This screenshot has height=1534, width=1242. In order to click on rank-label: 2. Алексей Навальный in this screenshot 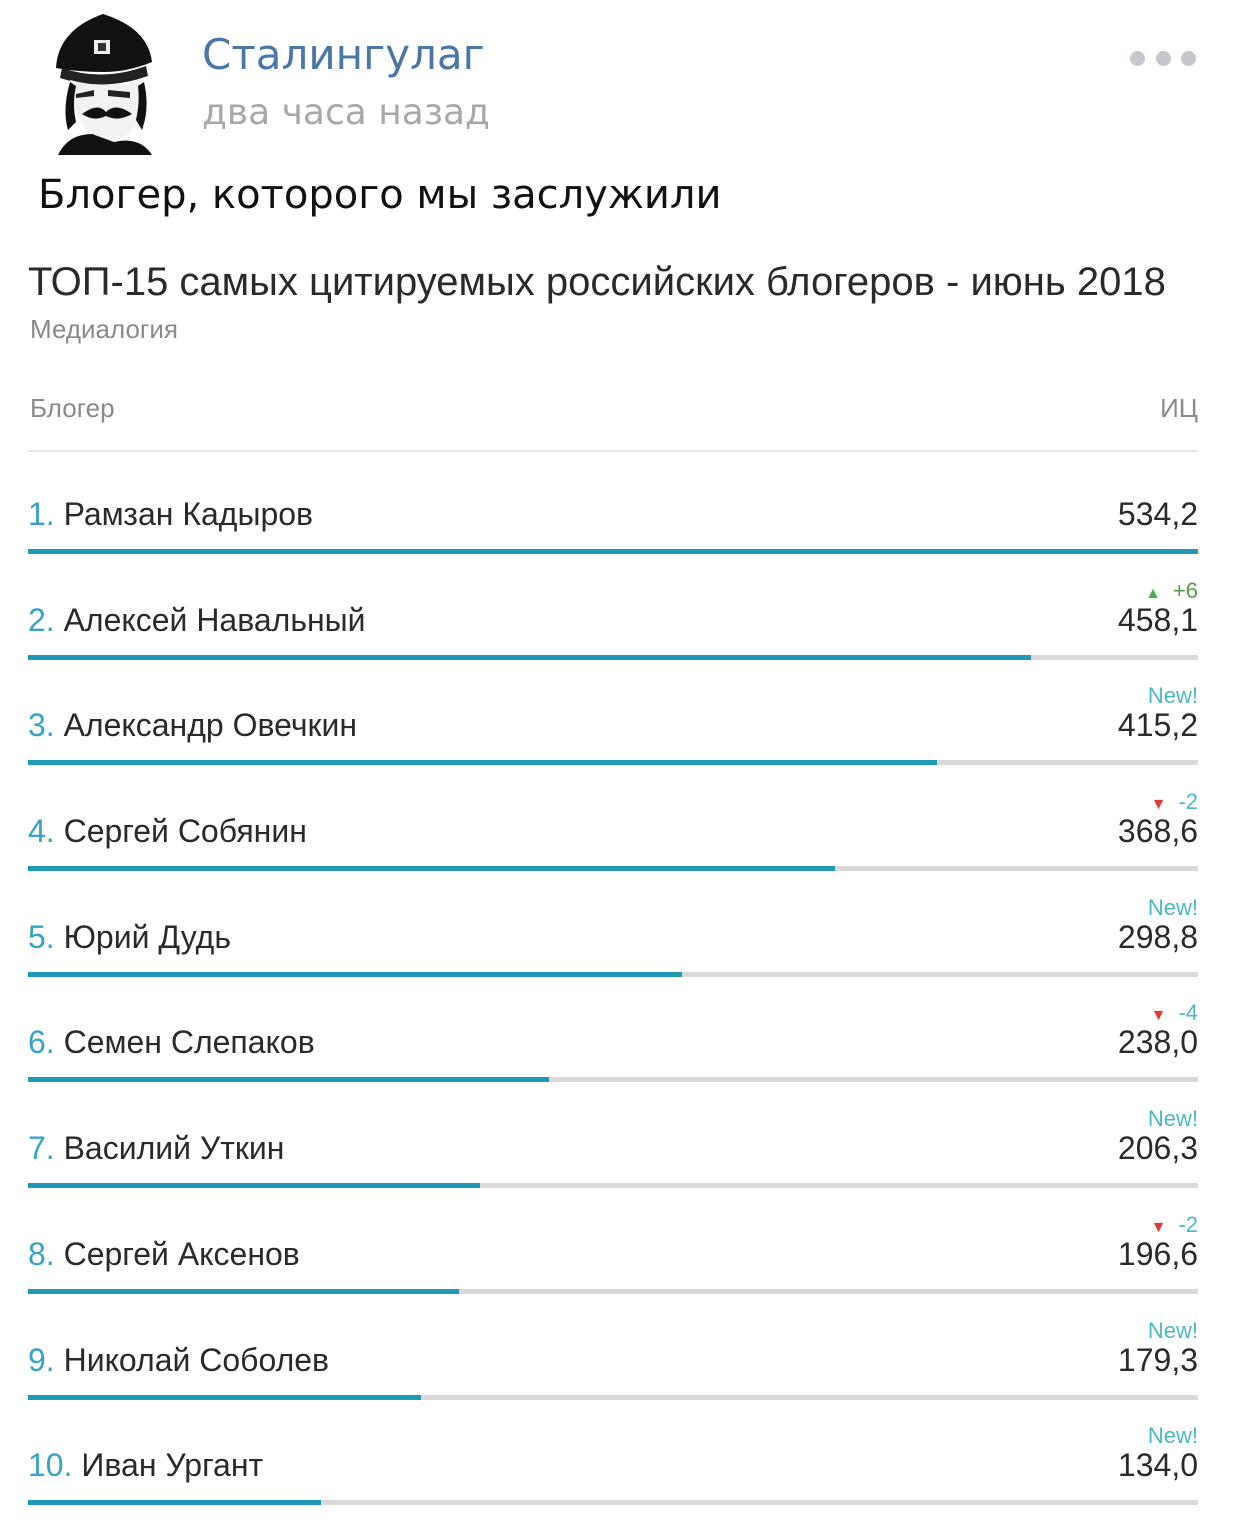, I will do `click(197, 620)`.